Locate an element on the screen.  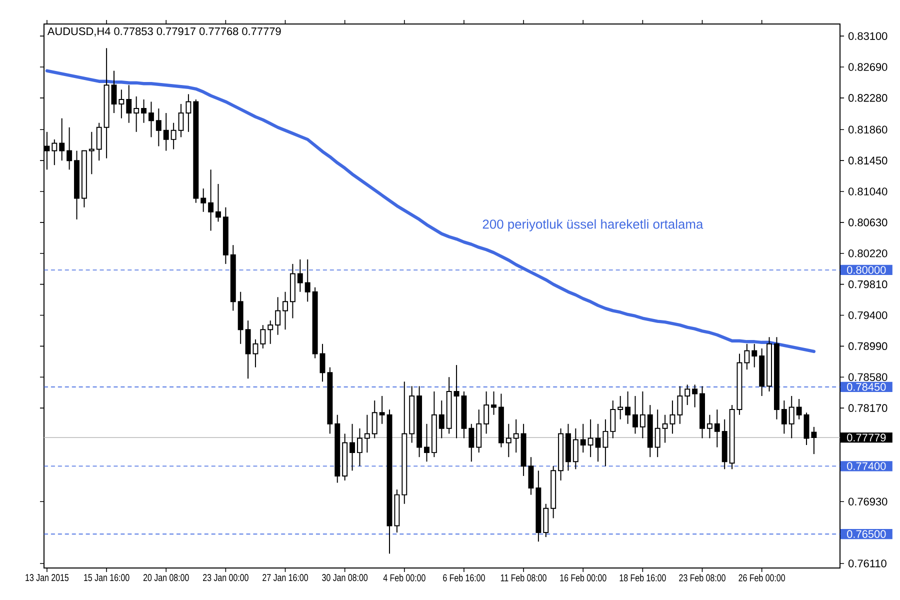
x-tick-label: 26 Feb 00:00 is located at coordinates (761, 578).